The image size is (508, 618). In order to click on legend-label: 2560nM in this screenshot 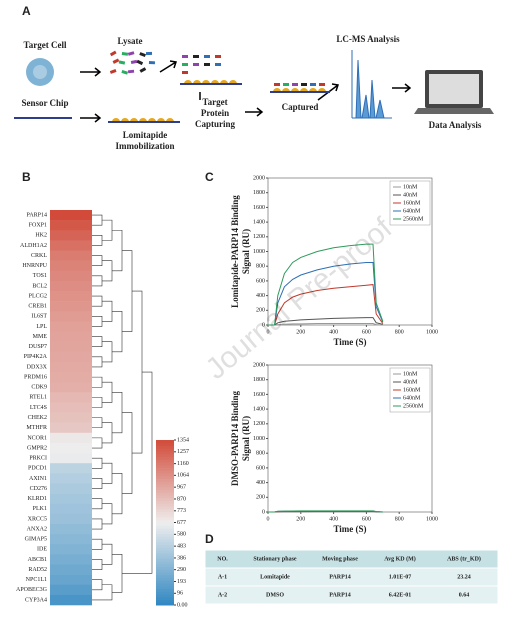, I will do `click(413, 406)`.